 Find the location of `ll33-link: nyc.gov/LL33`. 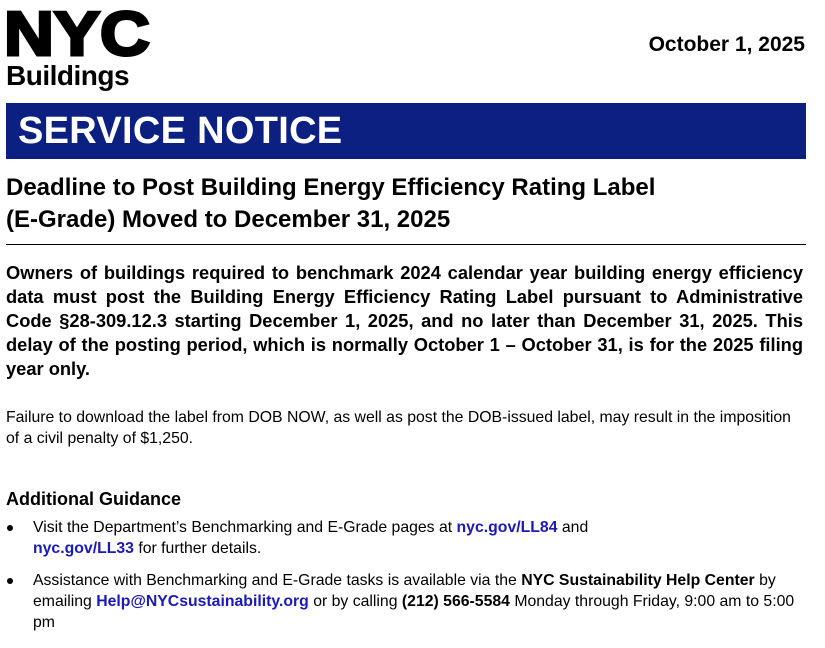

ll33-link: nyc.gov/LL33 is located at coordinates (83, 548).